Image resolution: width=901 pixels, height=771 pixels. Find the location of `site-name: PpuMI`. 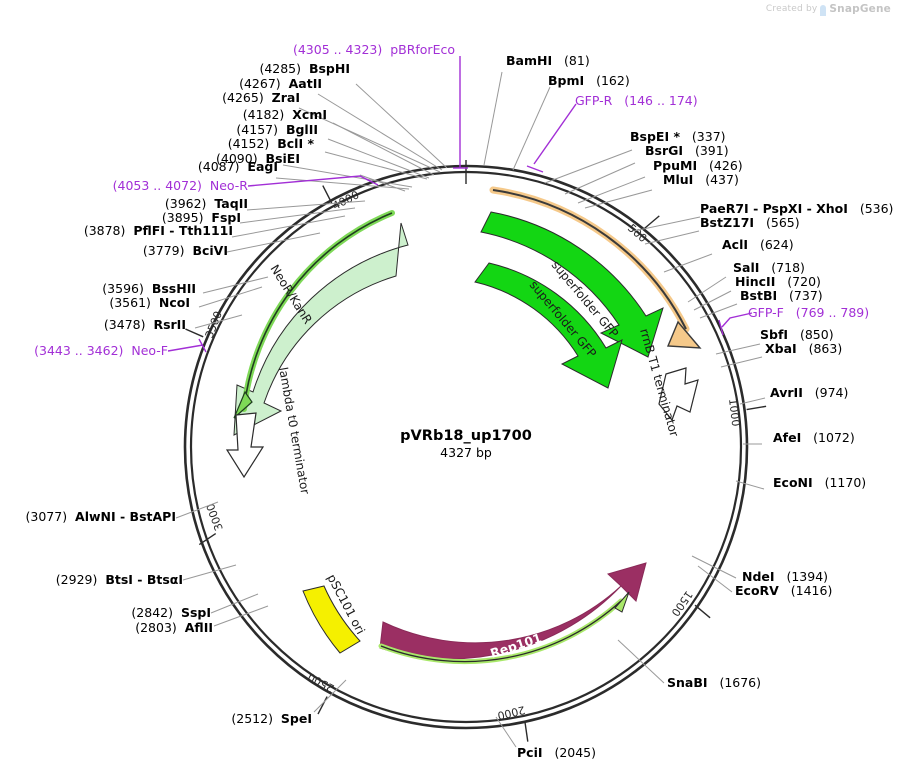

site-name: PpuMI is located at coordinates (675, 165).